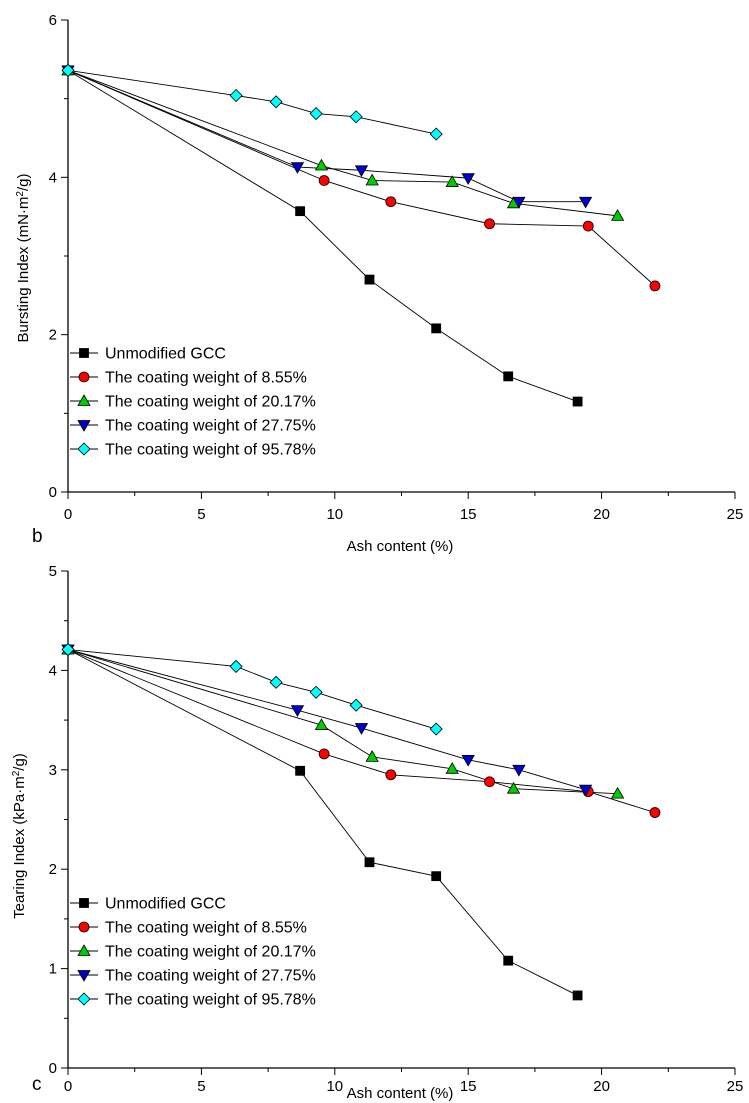 The height and width of the screenshot is (1103, 749). Describe the element at coordinates (24, 258) in the screenshot. I see `ylabel-b: Bursting Index (mN·m2/g)` at that location.